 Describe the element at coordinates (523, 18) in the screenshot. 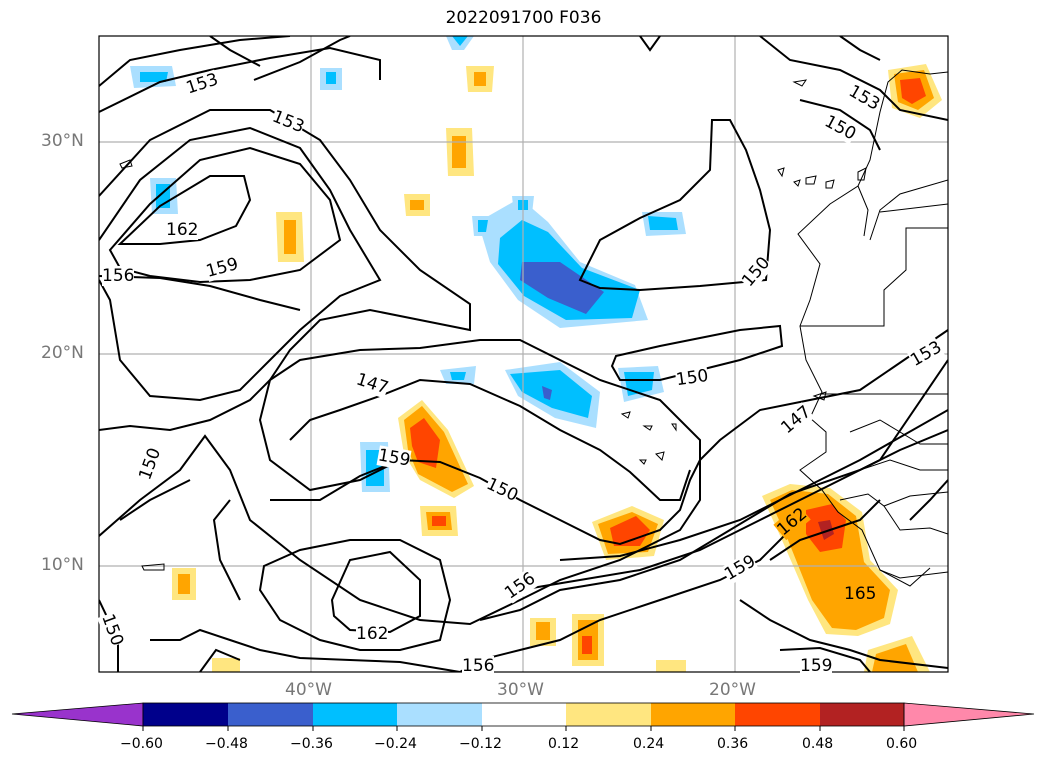

I see `map-title: 2022091700 F036` at that location.